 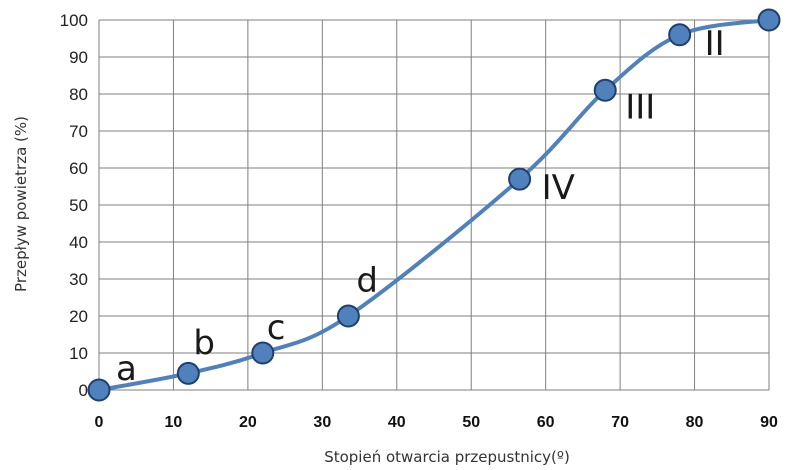 What do you see at coordinates (78, 279) in the screenshot?
I see `y-tick-label: 30` at bounding box center [78, 279].